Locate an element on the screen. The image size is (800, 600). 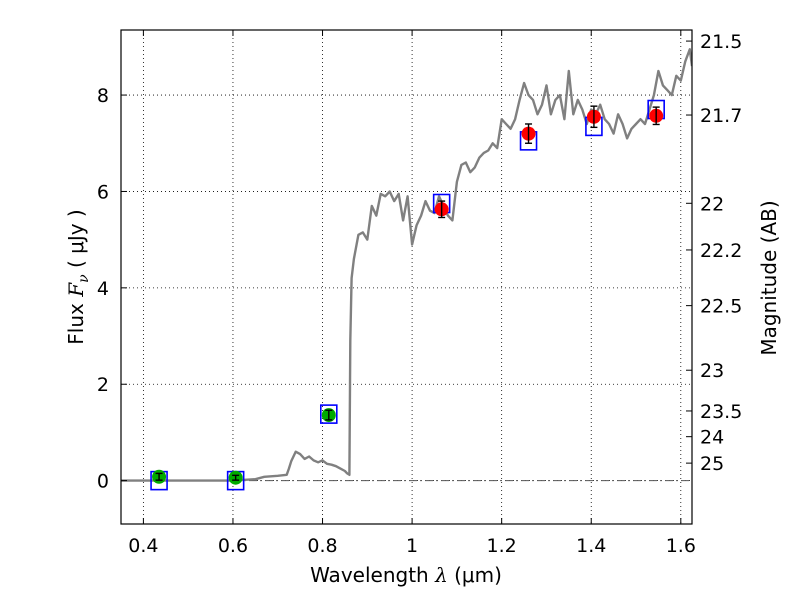
x-tick-label: 1.6 is located at coordinates (681, 546).